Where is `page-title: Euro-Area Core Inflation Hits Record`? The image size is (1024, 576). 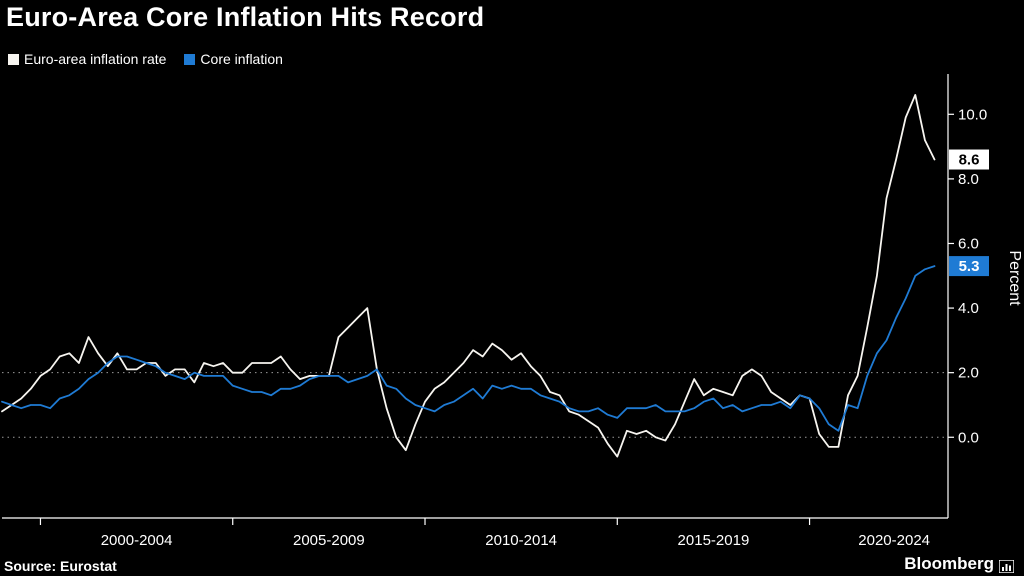
page-title: Euro-Area Core Inflation Hits Record is located at coordinates (245, 17).